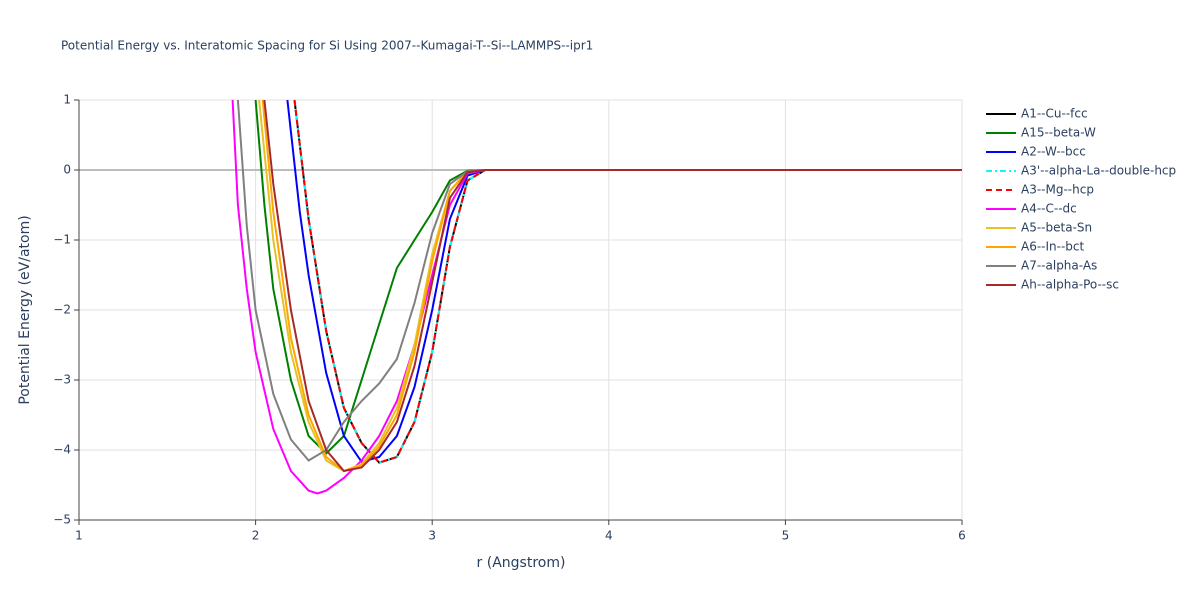 The height and width of the screenshot is (604, 1200). Describe the element at coordinates (1054, 114) in the screenshot. I see `legend-label: A1--Cu--fcc` at that location.